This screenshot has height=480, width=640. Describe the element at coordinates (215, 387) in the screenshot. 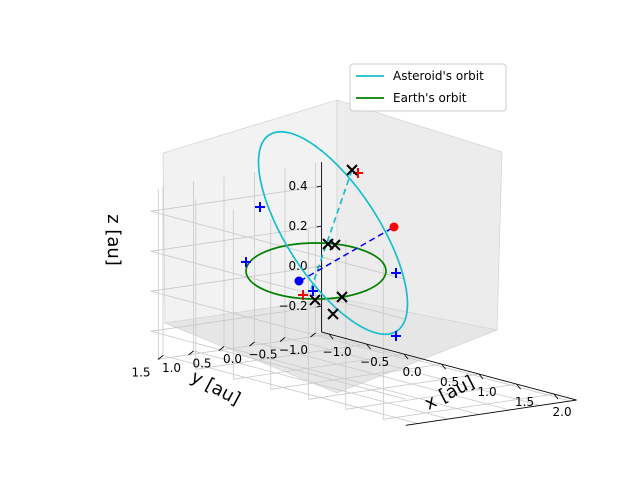

I see `y-axis-label: y [au]` at that location.